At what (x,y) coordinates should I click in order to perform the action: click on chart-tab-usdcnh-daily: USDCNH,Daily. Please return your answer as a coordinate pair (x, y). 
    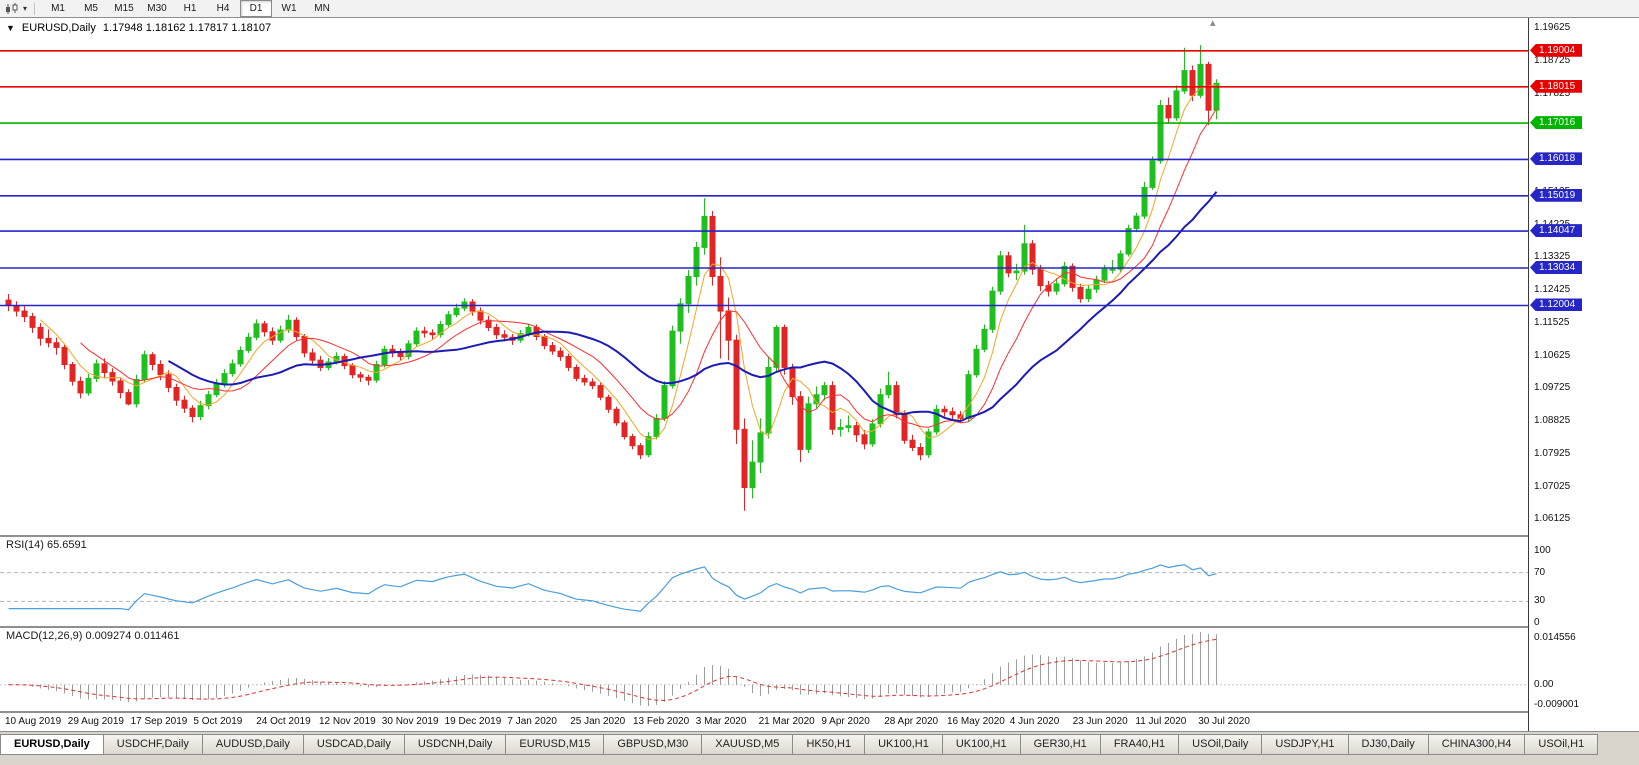
    Looking at the image, I should click on (455, 744).